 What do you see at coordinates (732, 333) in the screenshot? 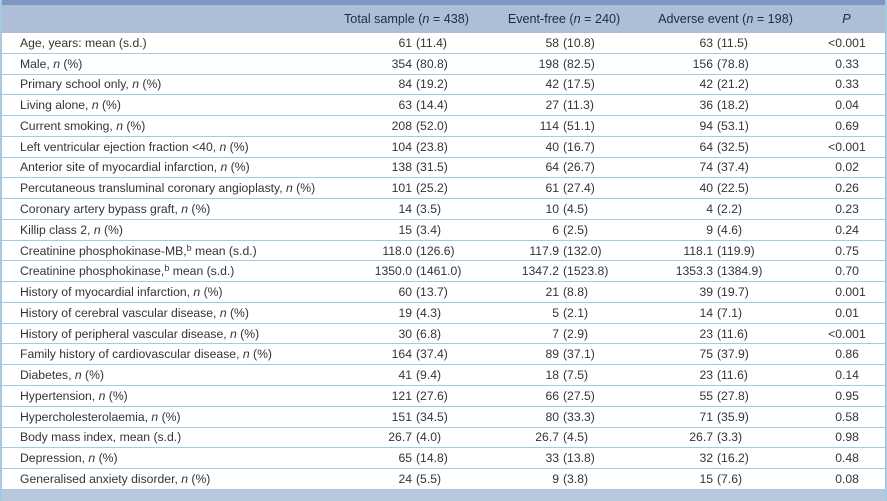
I see `value-sd: (11.6)` at bounding box center [732, 333].